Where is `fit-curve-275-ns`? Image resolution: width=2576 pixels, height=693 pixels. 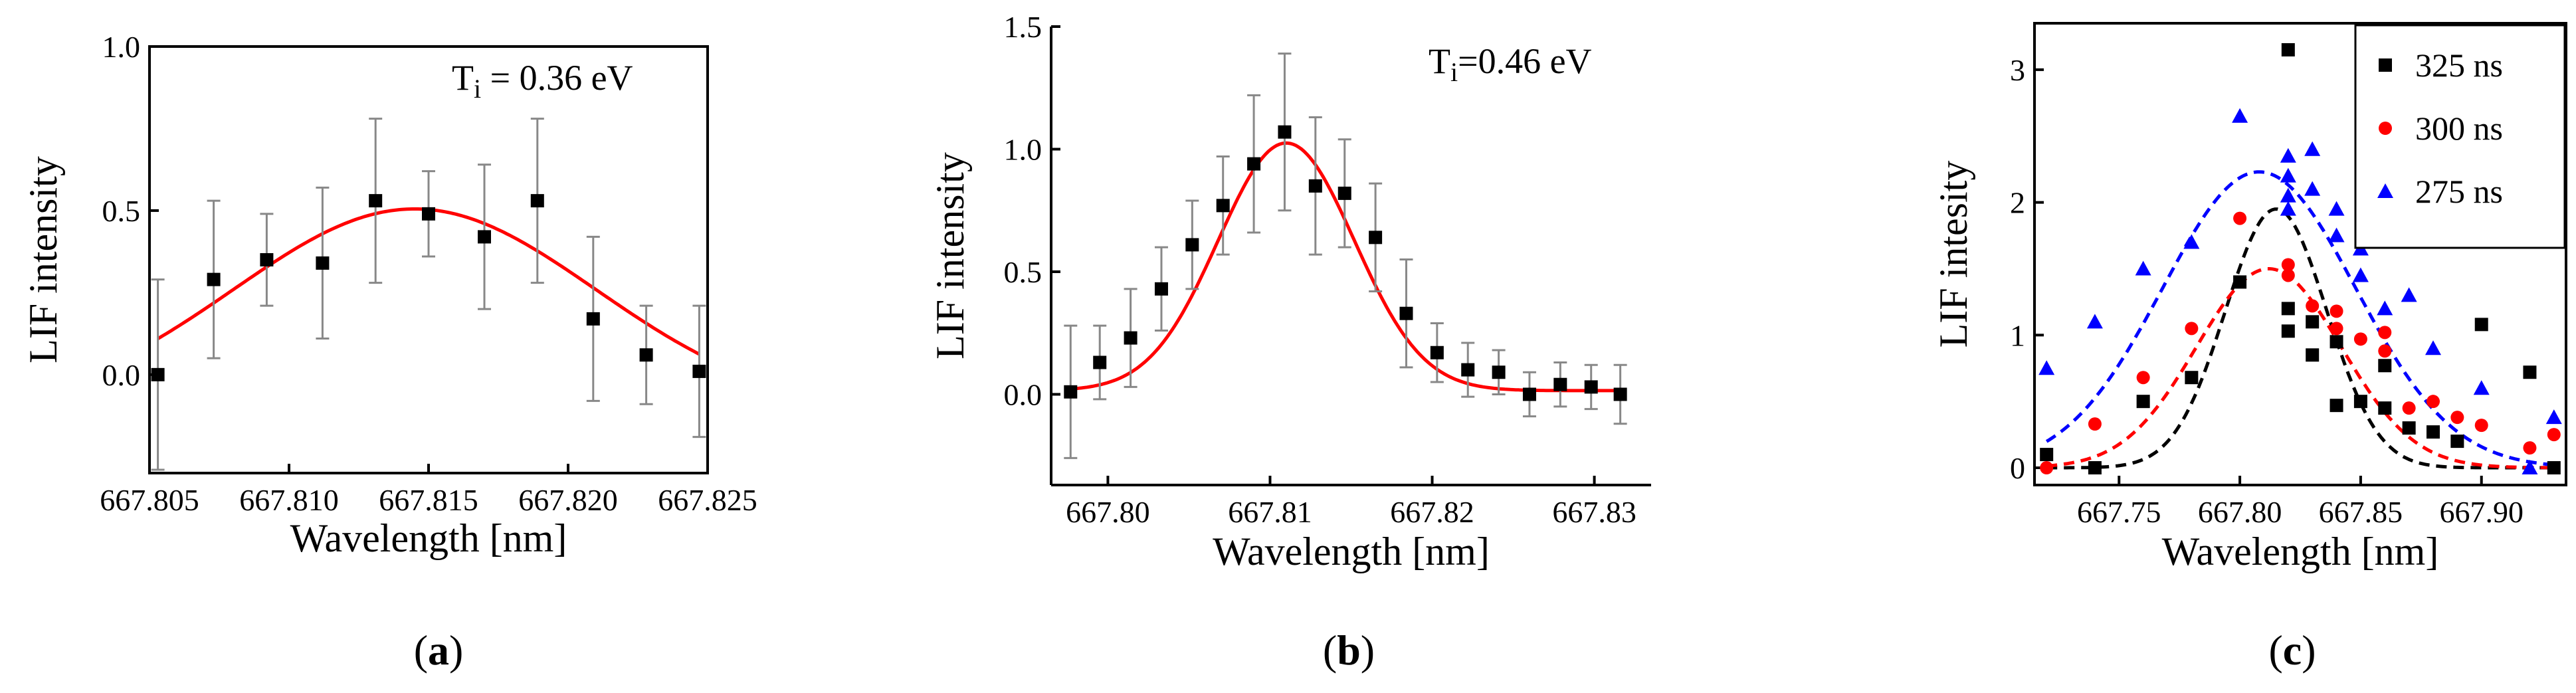 fit-curve-275-ns is located at coordinates (2300, 318).